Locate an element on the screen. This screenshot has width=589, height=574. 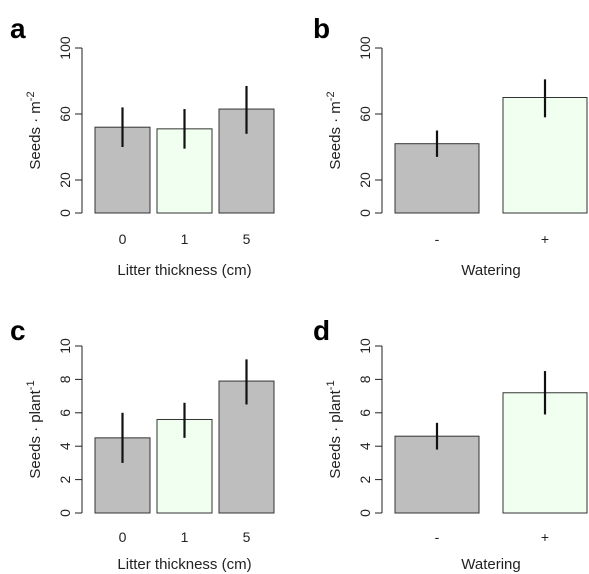
panel-letter: c is located at coordinates (18, 330).